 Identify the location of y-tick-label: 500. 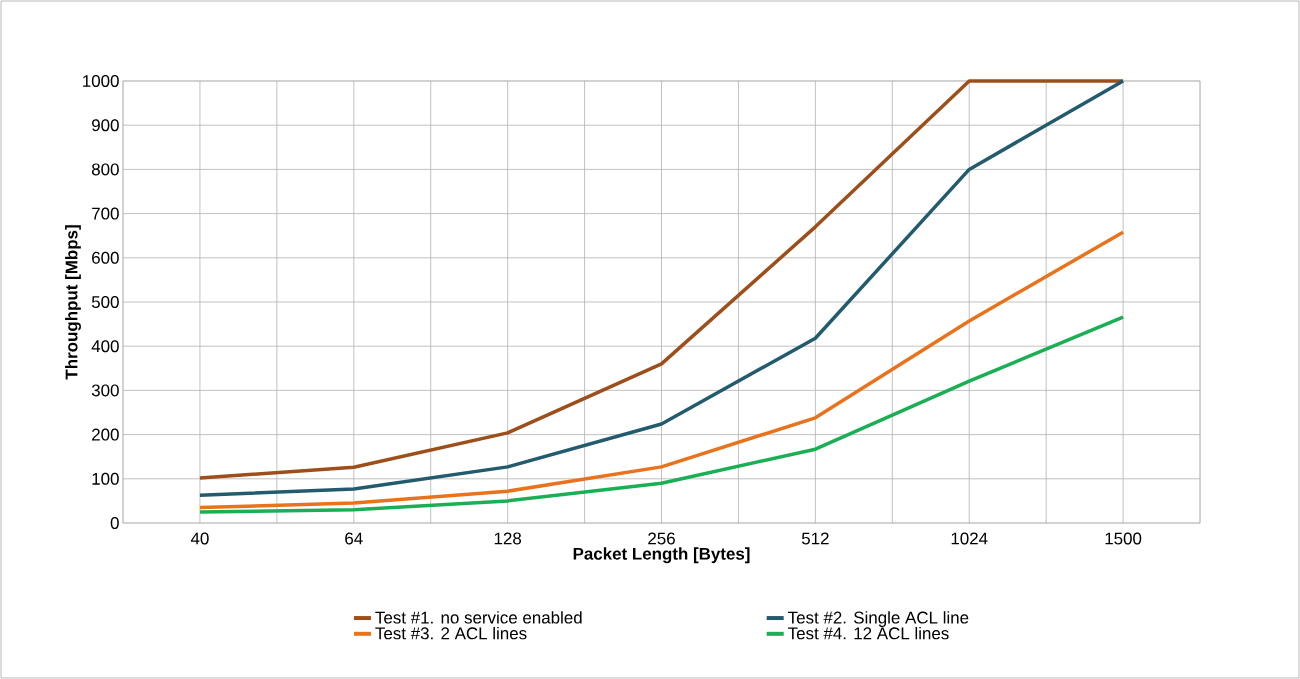
(105, 302).